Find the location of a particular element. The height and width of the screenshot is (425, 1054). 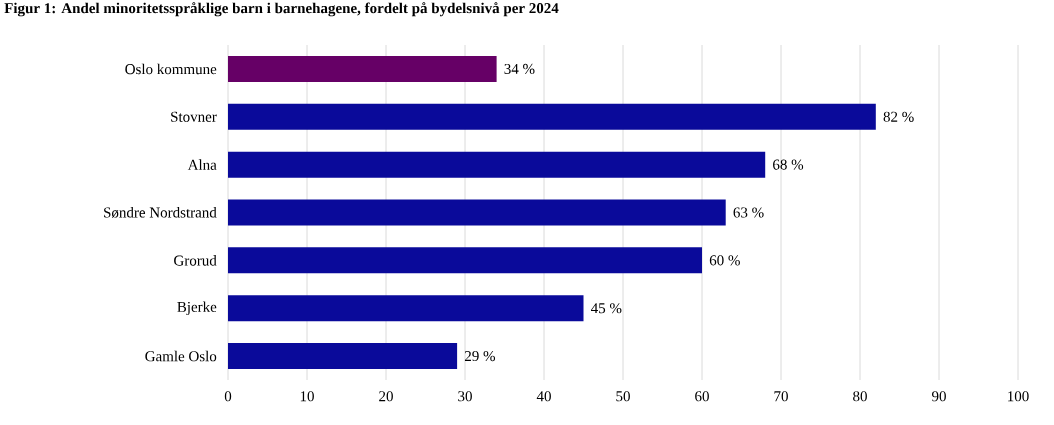

data-label: 82 % is located at coordinates (898, 116).